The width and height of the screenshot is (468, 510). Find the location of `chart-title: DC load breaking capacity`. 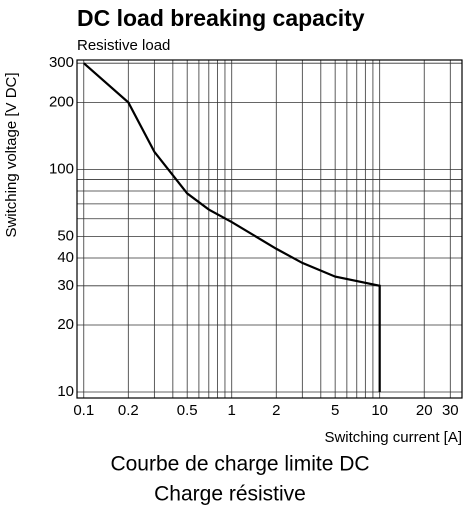

chart-title: DC load breaking capacity is located at coordinates (221, 18).